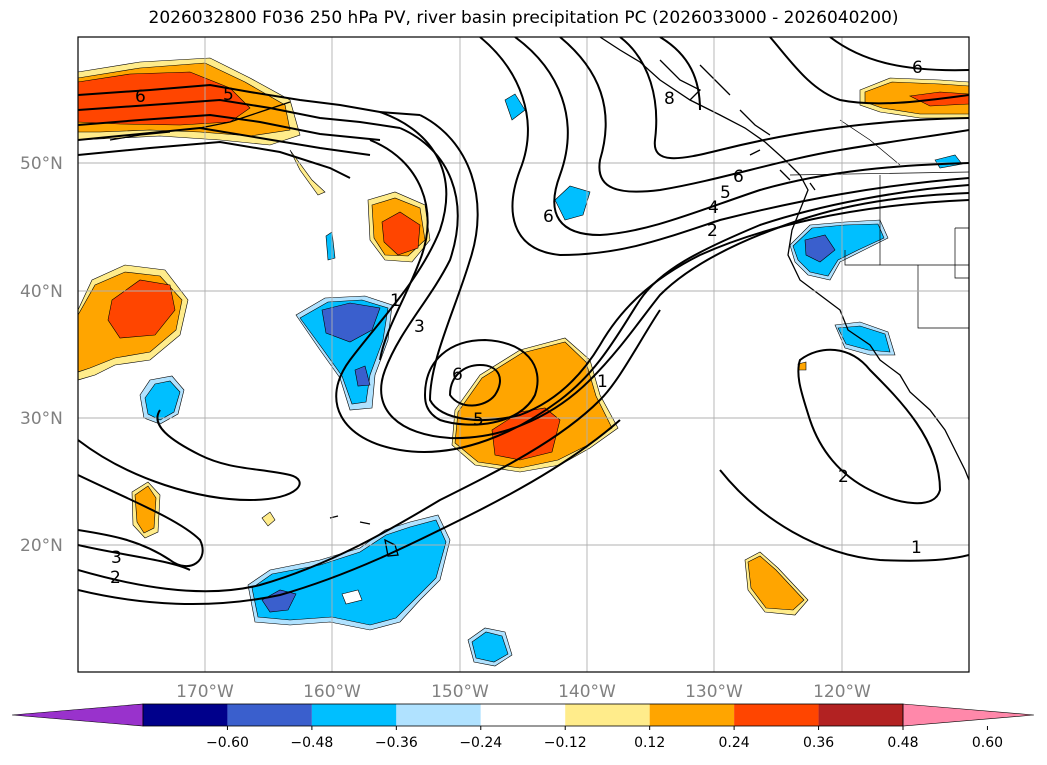  Describe the element at coordinates (77, 715) in the screenshot. I see `colorbar-extend-low` at that location.